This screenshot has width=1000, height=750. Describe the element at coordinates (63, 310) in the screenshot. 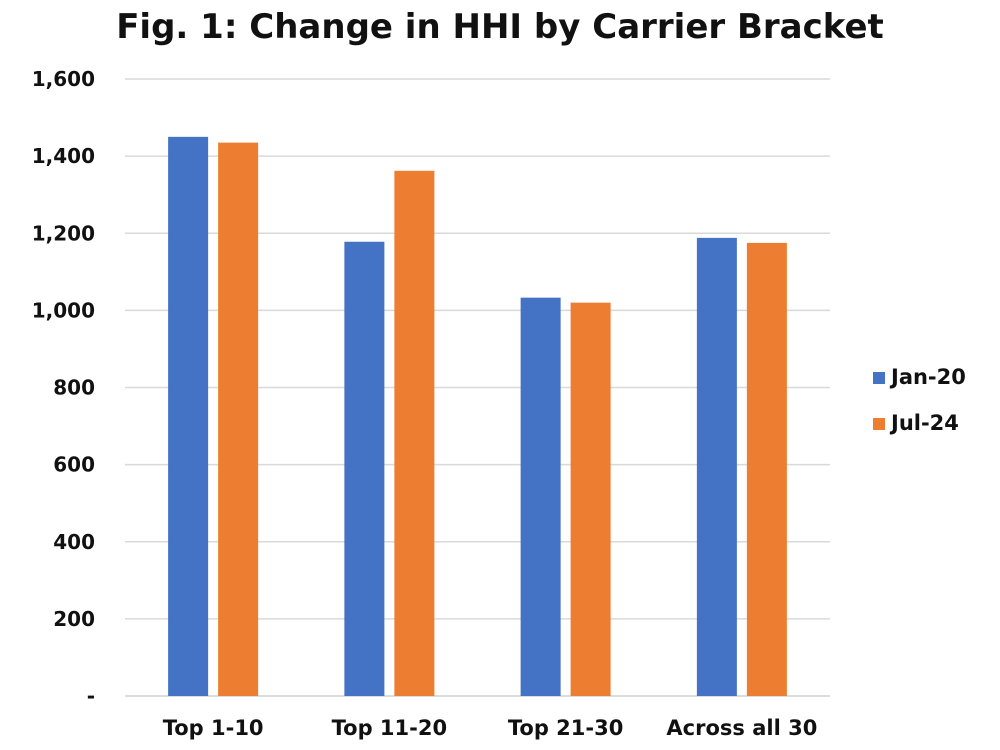

I see `y-tick-label: 1,000` at that location.